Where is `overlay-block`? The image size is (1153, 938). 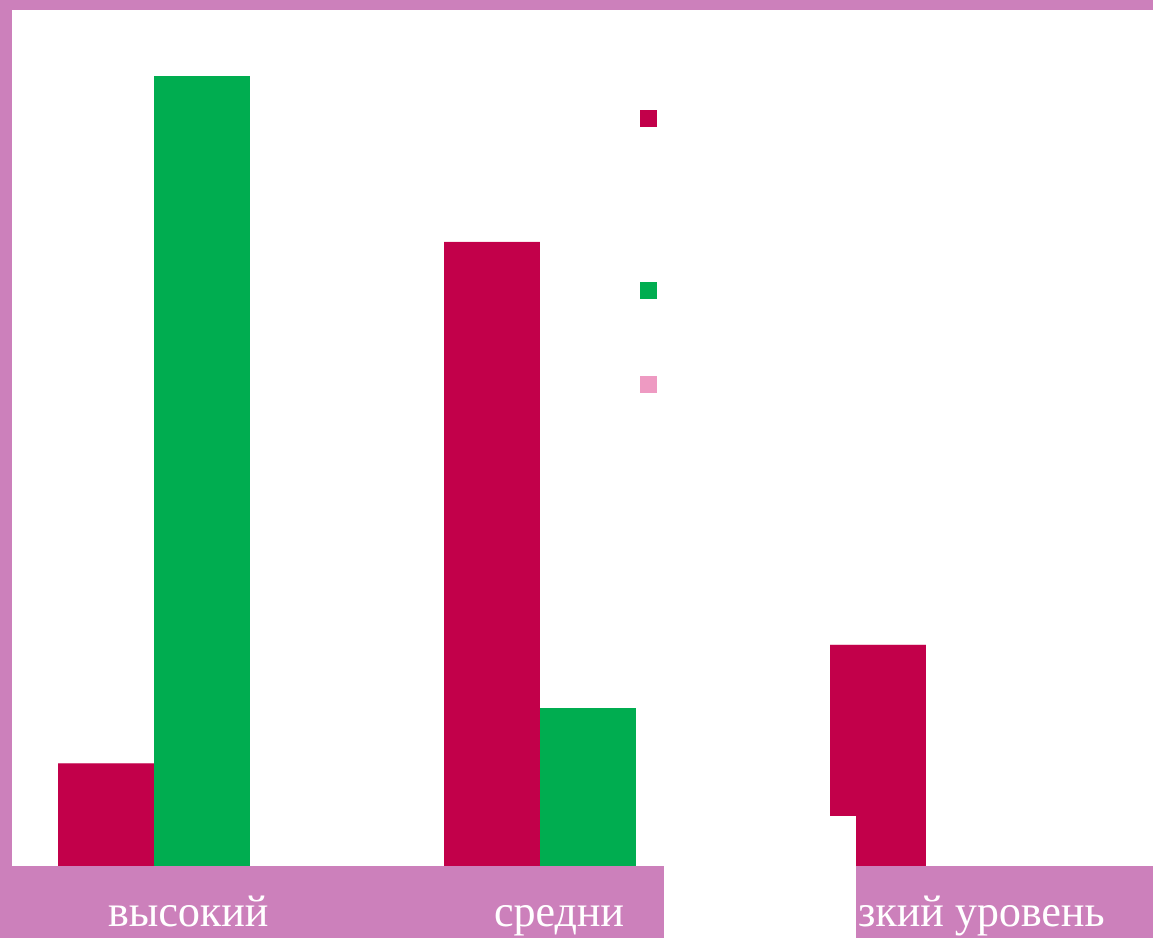
overlay-block is located at coordinates (760, 841).